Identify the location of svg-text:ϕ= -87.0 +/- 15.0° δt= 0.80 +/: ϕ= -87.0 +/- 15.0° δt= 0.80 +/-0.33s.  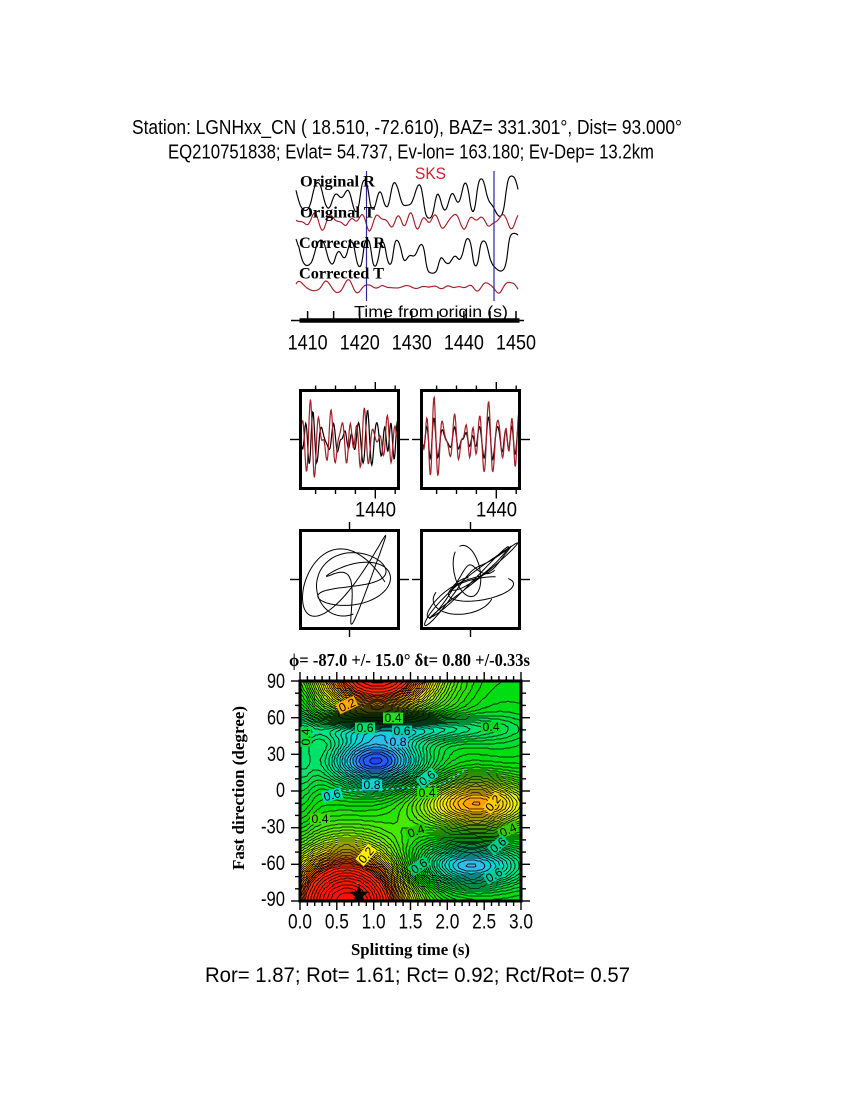
(409, 660).